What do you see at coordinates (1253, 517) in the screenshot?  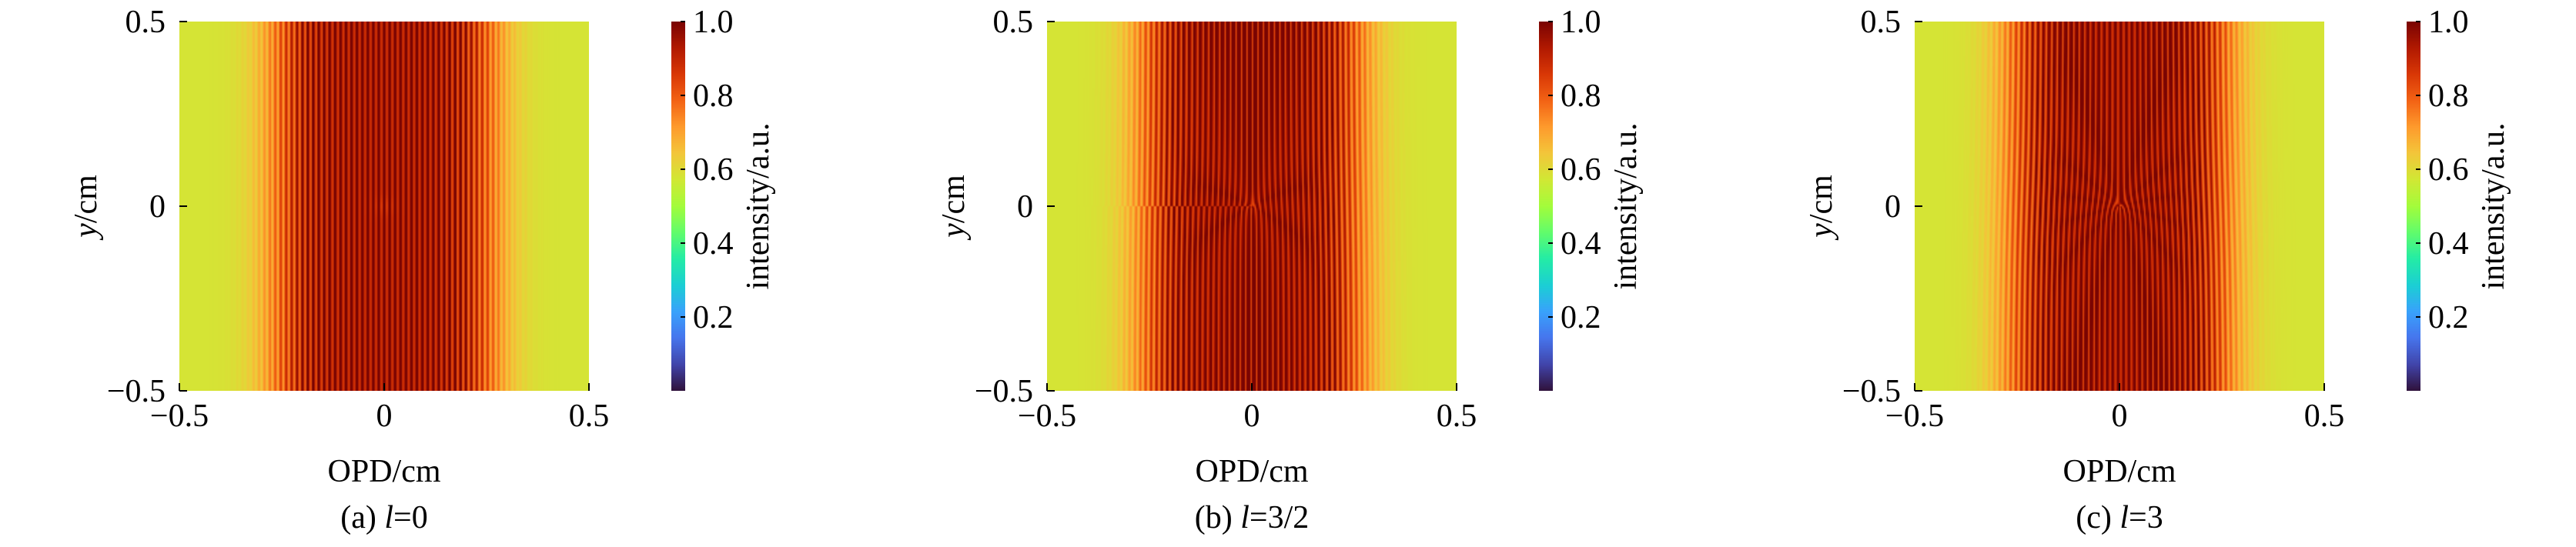 I see `panel-caption: (b) l=3/2` at bounding box center [1253, 517].